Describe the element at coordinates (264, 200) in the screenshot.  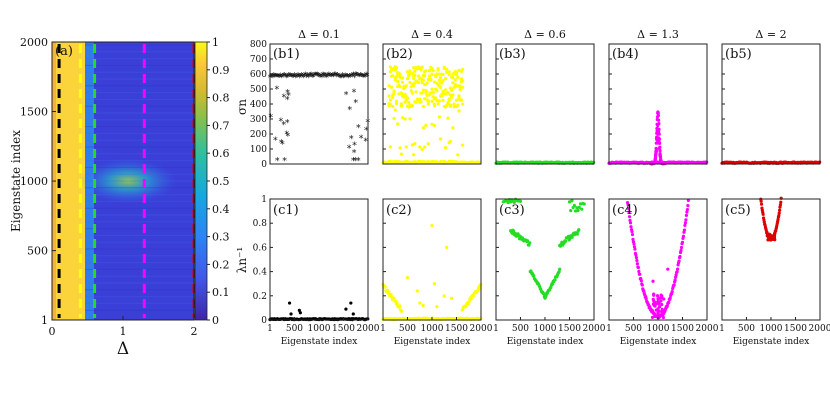
I see `c-y-tick-label: 1` at that location.